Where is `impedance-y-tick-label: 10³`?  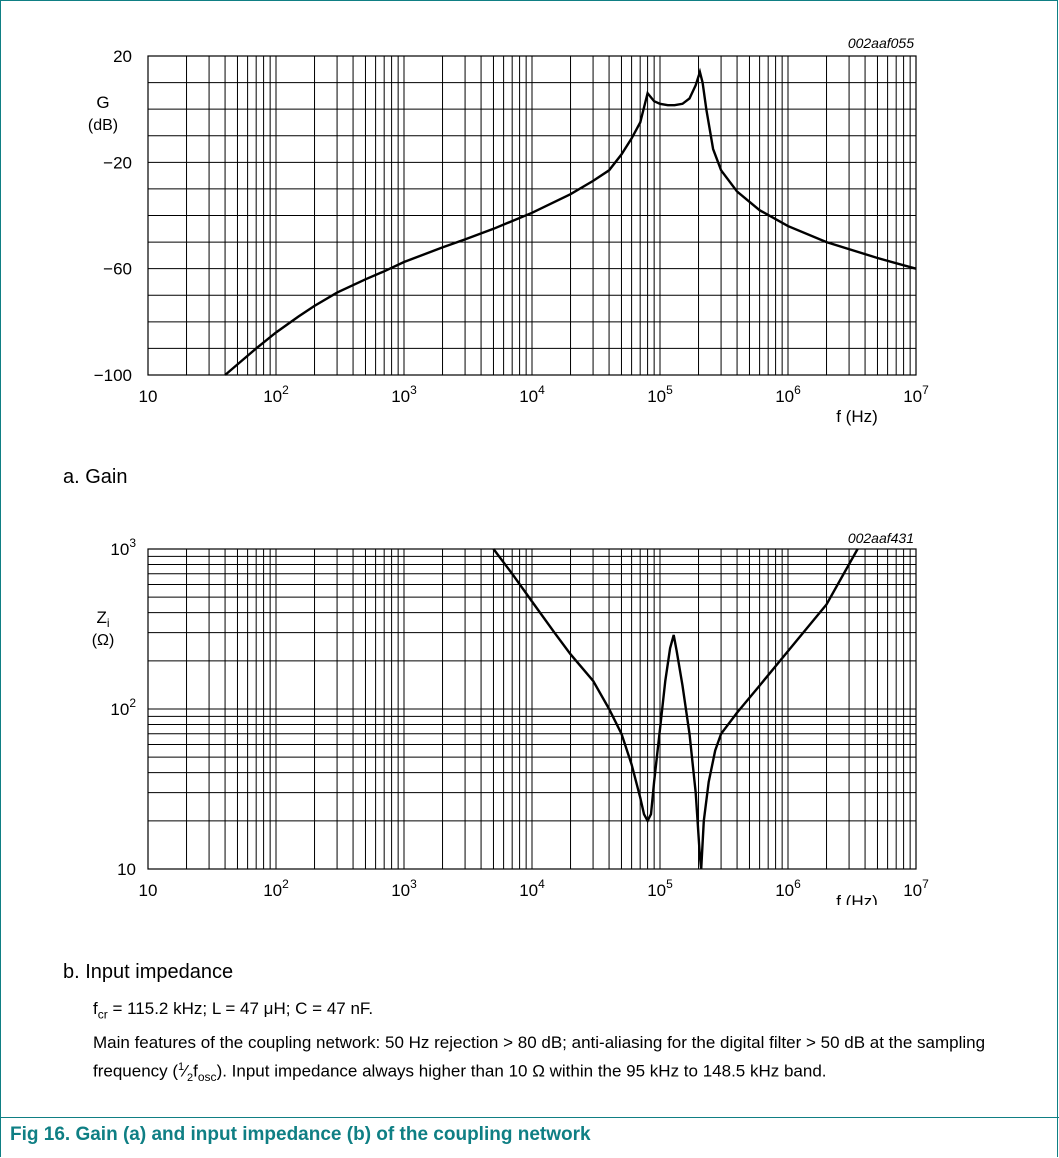
impedance-y-tick-label: 10³ is located at coordinates (123, 547).